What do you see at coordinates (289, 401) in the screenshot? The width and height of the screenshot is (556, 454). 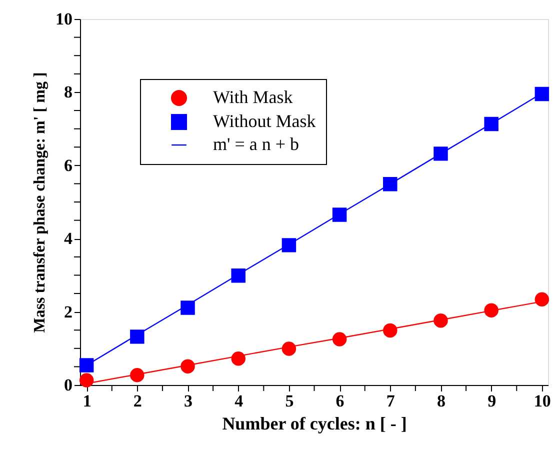 I see `x-tick-label: 5` at bounding box center [289, 401].